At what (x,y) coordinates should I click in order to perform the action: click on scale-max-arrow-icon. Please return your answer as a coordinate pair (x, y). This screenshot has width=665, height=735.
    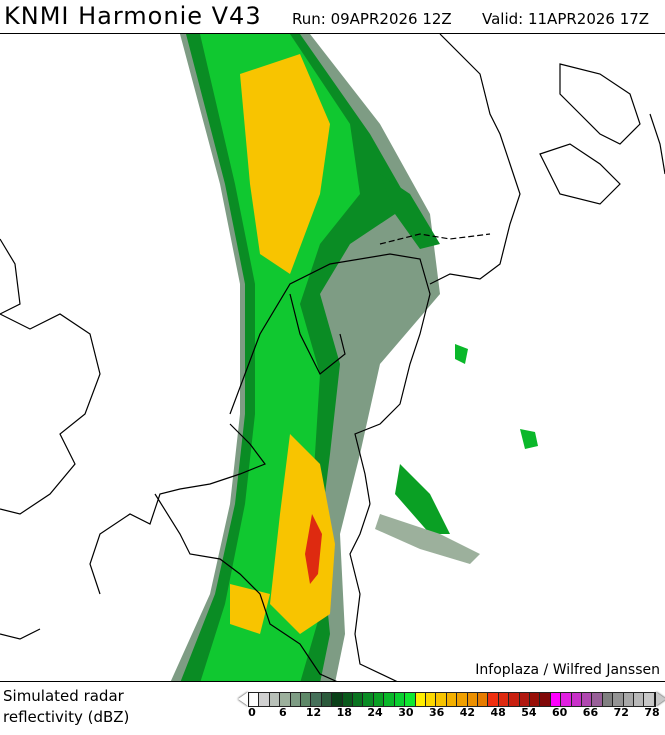
    Looking at the image, I should click on (660, 699).